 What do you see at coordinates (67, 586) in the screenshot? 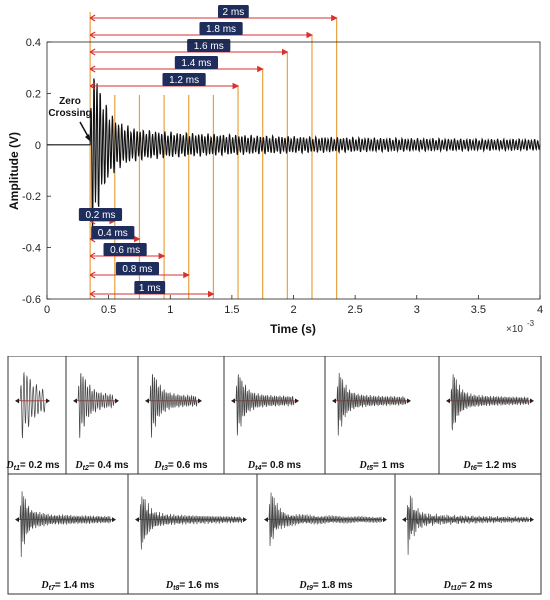
I see `panel-label: Dt7= 1.4 ms` at bounding box center [67, 586].